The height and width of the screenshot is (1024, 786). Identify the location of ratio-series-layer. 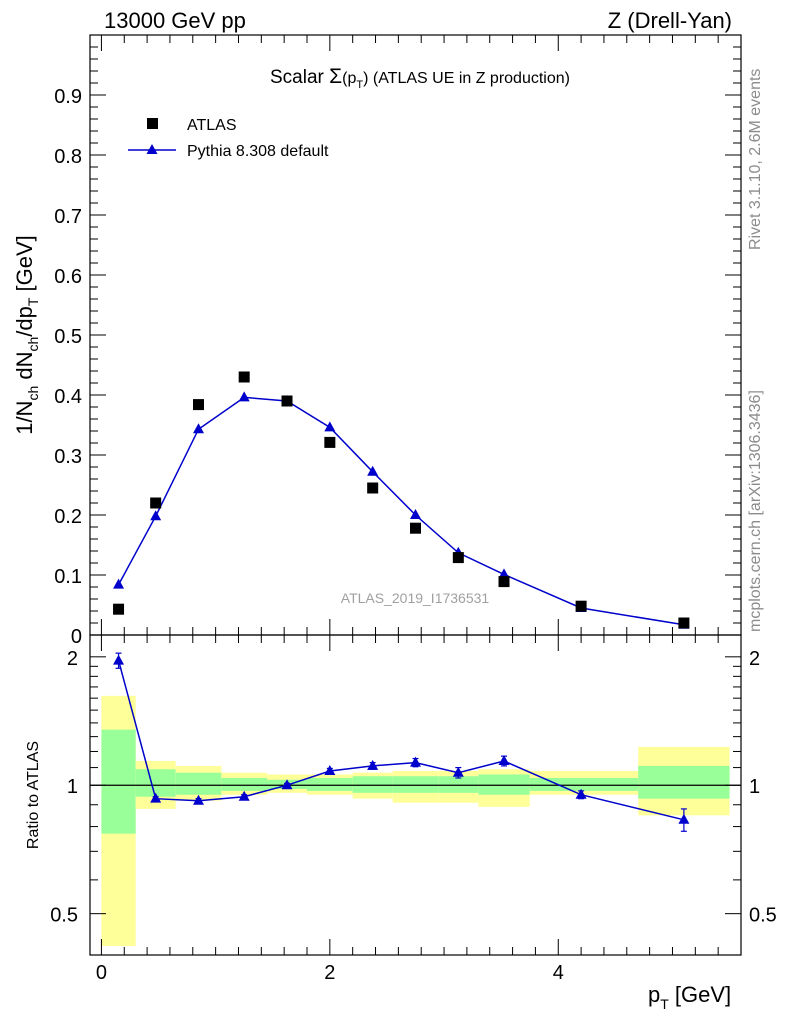
(401, 742).